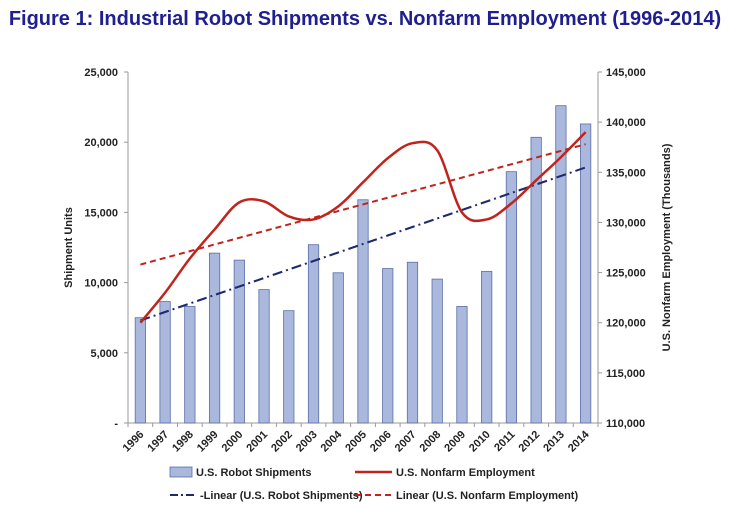 This screenshot has height=520, width=730. I want to click on x-tick-label: 2009, so click(455, 442).